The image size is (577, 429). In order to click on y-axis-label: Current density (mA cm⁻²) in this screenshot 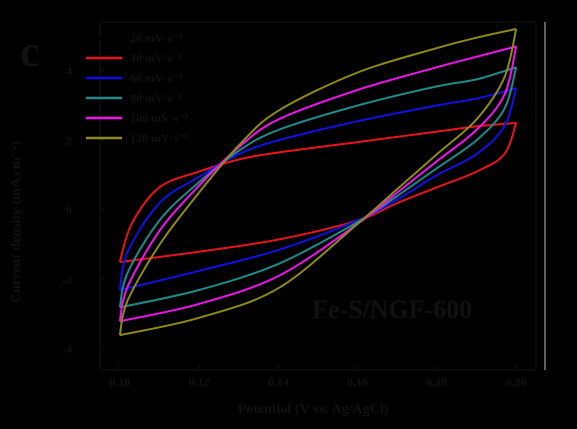, I will do `click(16, 222)`.